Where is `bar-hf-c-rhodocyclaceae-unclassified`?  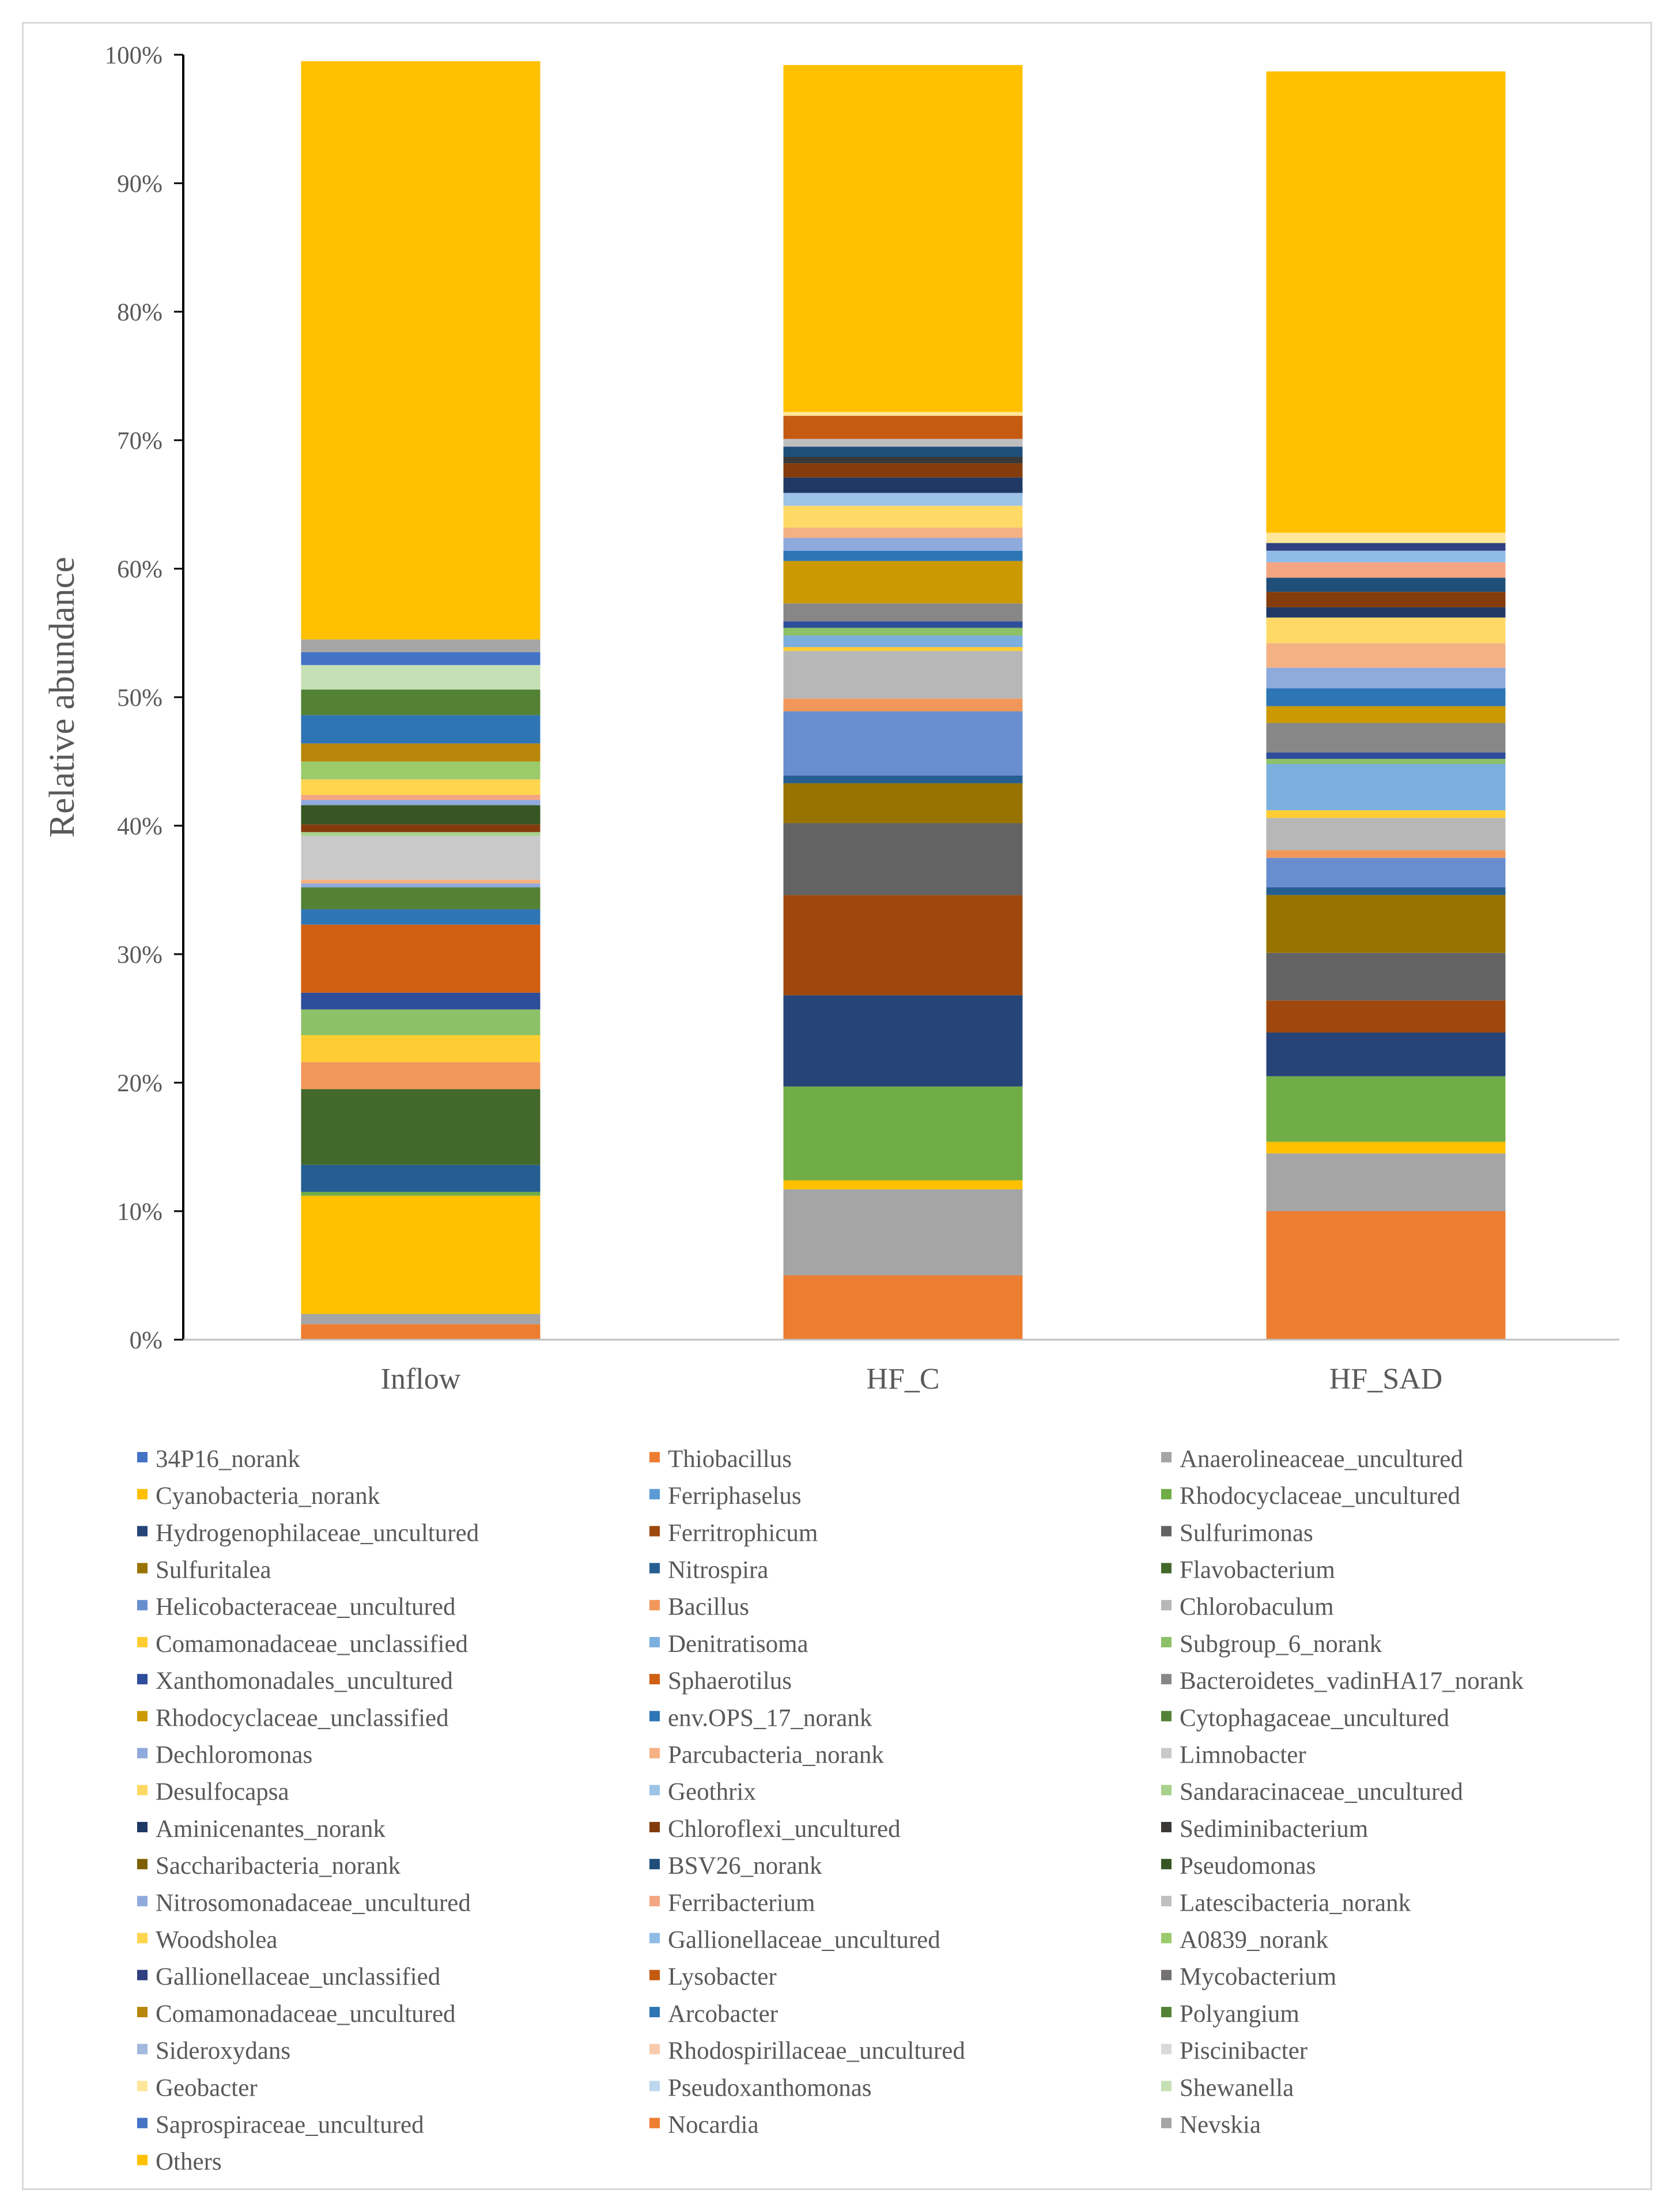
bar-hf-c-rhodocyclaceae-unclassified is located at coordinates (903, 582).